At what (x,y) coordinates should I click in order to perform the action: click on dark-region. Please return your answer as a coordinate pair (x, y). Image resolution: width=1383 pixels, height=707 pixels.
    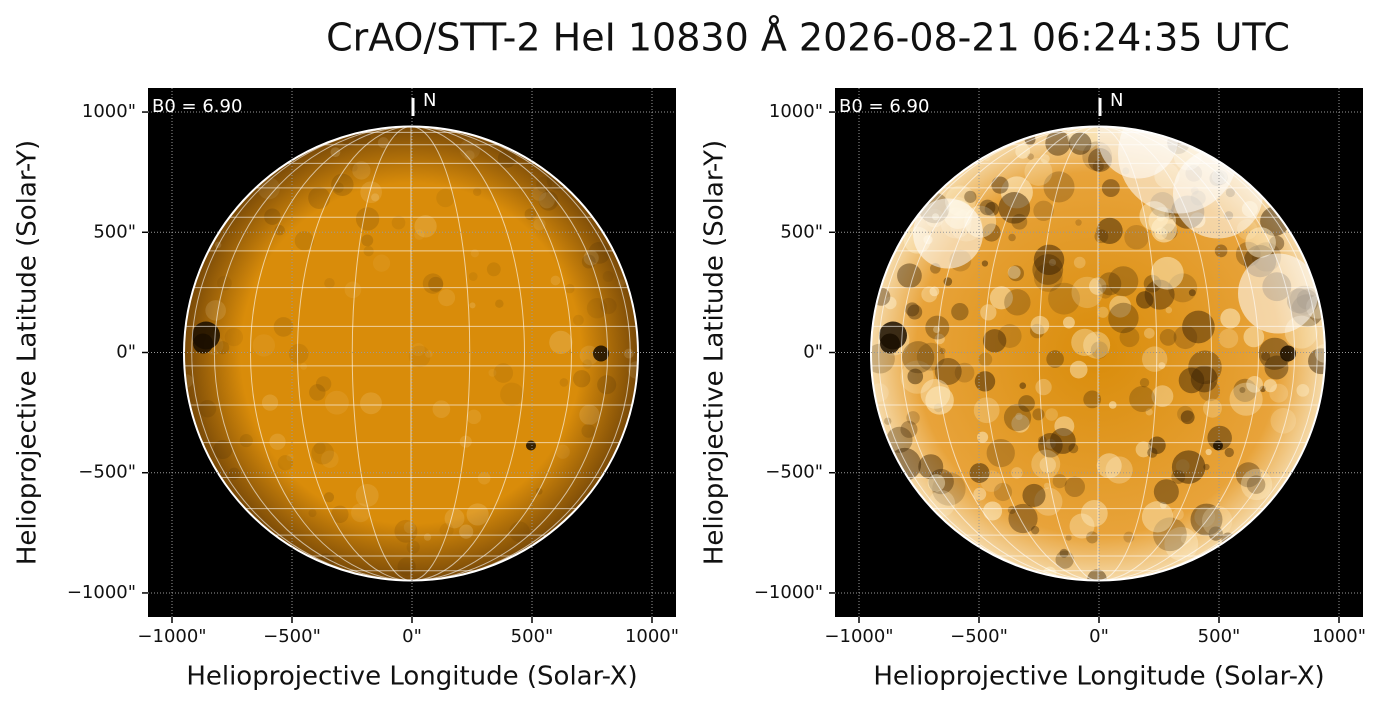
    Looking at the image, I should click on (203, 343).